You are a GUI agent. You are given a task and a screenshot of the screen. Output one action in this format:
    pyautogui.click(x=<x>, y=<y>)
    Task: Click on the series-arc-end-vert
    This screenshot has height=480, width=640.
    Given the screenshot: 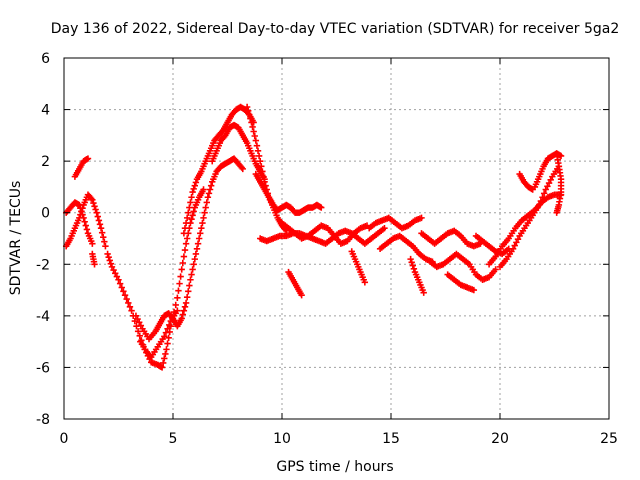 What is the action you would take?
    pyautogui.click(x=559, y=183)
    